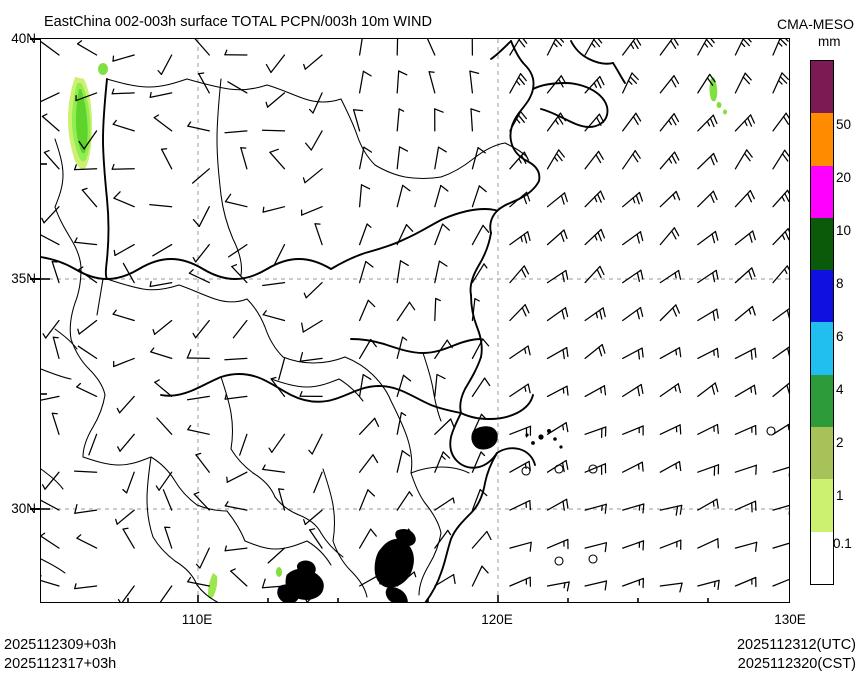 This screenshot has height=674, width=860. What do you see at coordinates (648, 496) in the screenshot?
I see `calm-wind-markers` at bounding box center [648, 496].